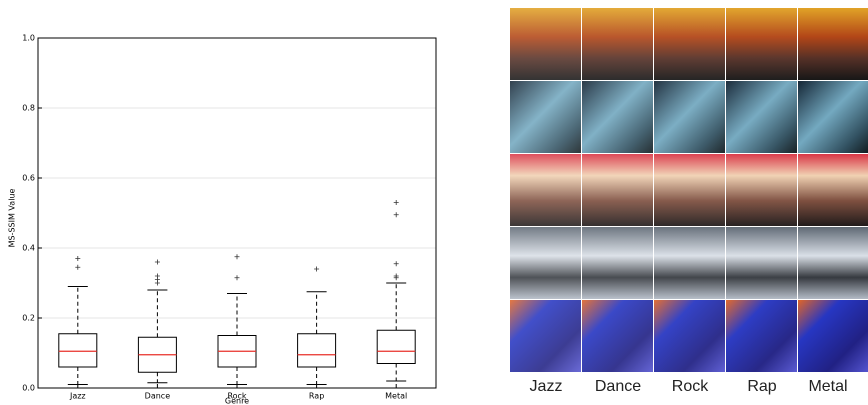 The width and height of the screenshot is (868, 405). What do you see at coordinates (316, 396) in the screenshot?
I see `x-tick-label: Rap` at bounding box center [316, 396].